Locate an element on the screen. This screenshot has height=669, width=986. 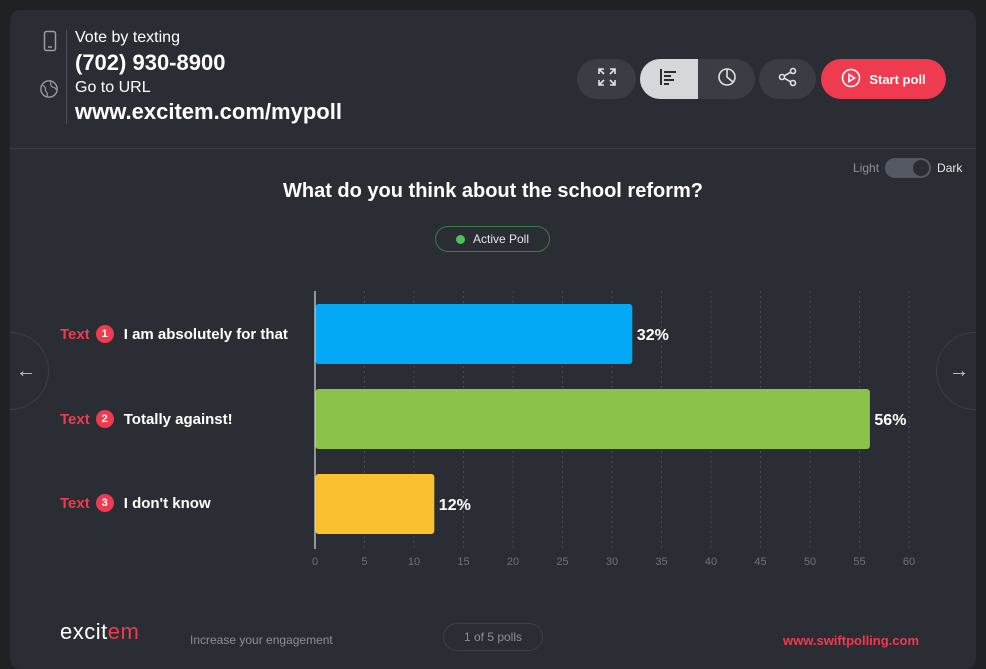
expand-icon is located at coordinates (607, 79).